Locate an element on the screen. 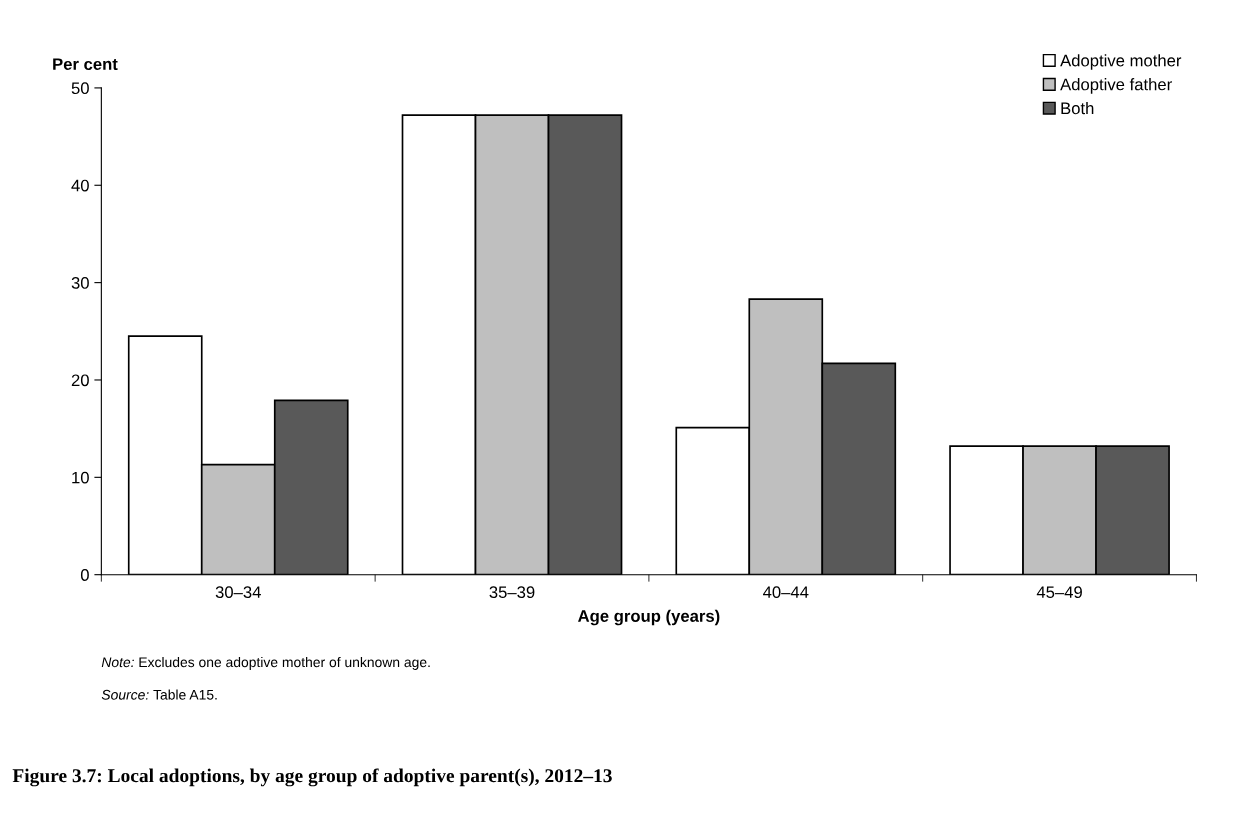 This screenshot has width=1236, height=814. x-tick-label: 40–44 is located at coordinates (786, 592).